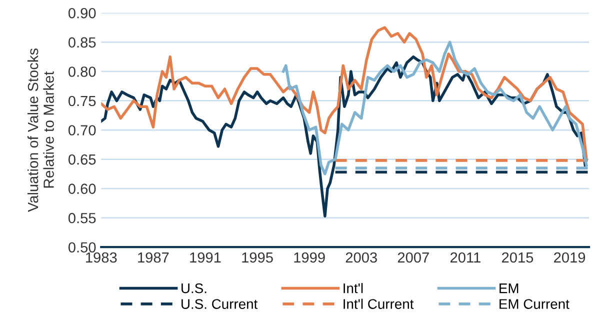  I want to click on x-tick-label: 2011, so click(465, 257).